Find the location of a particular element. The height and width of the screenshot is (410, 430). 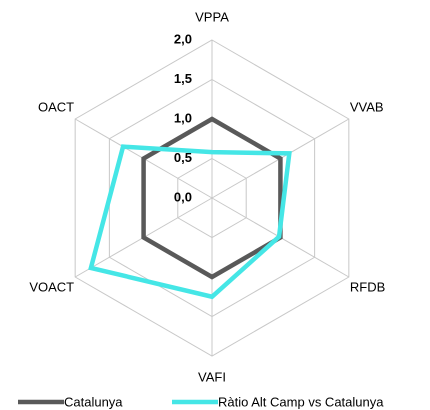

legend-label: Ràtio Alt Camp vs Catalunya is located at coordinates (301, 401).